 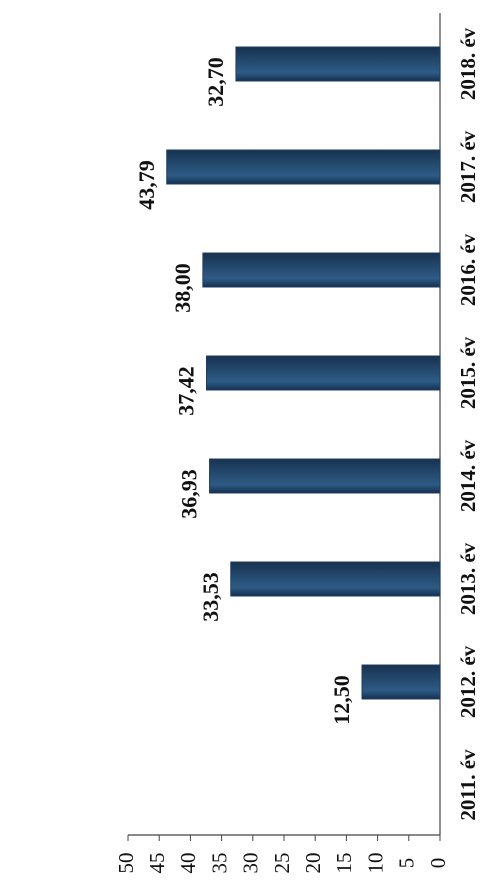 What do you see at coordinates (468, 63) in the screenshot?
I see `x-tick-label: 2018. év` at bounding box center [468, 63].